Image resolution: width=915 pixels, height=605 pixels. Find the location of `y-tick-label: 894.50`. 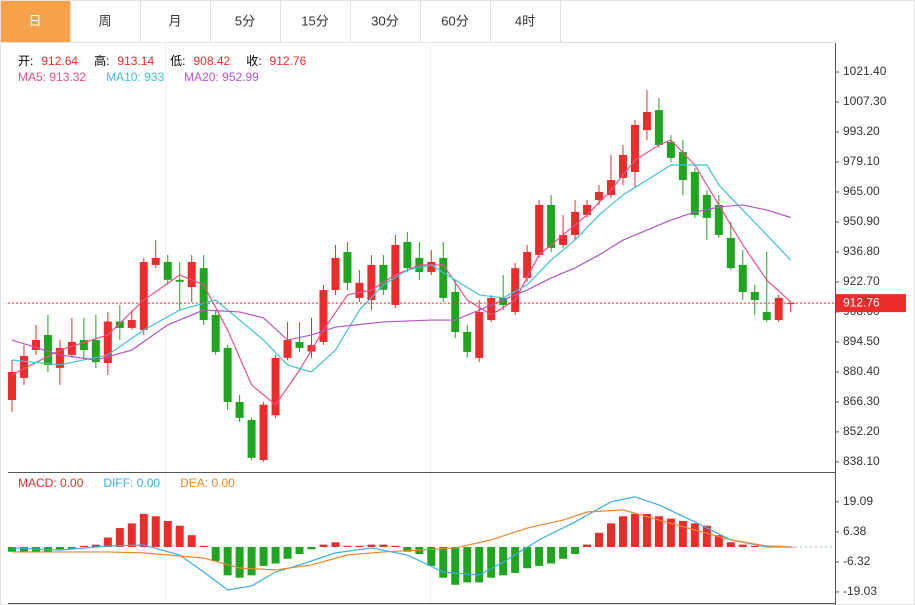

y-tick-label: 894.50 is located at coordinates (861, 341).